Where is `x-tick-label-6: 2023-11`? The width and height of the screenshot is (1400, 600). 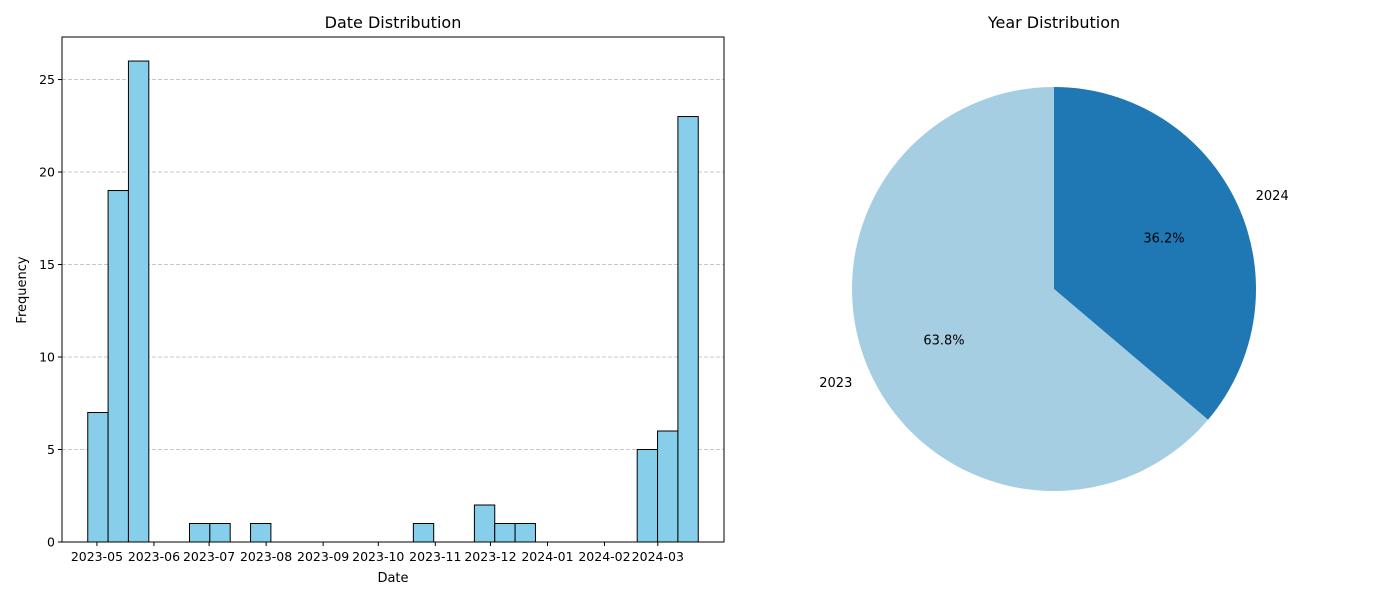
x-tick-label-6: 2023-11 is located at coordinates (435, 556).